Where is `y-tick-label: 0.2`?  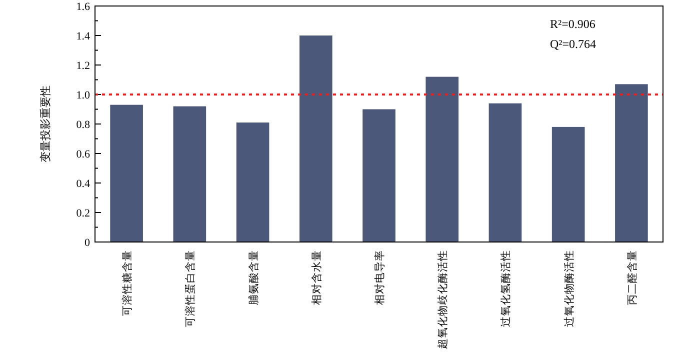 y-tick-label: 0.2 is located at coordinates (83, 214).